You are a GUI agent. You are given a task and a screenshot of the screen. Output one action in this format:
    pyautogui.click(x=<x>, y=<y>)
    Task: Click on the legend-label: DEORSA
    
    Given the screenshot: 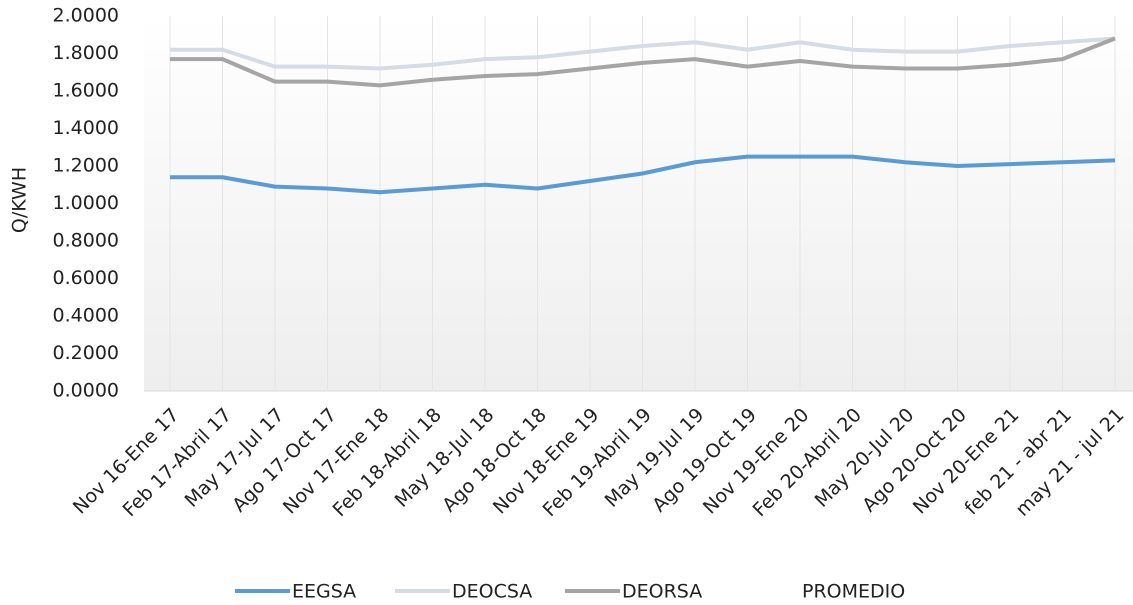 What is the action you would take?
    pyautogui.click(x=662, y=592)
    